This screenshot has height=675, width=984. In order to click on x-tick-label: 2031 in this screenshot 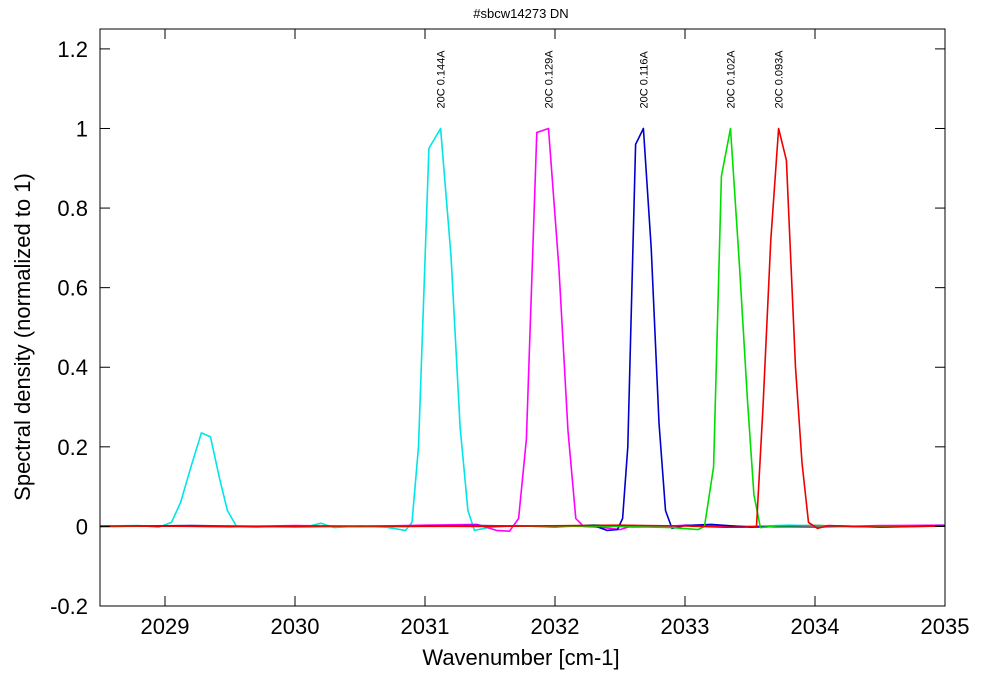, I will do `click(425, 626)`.